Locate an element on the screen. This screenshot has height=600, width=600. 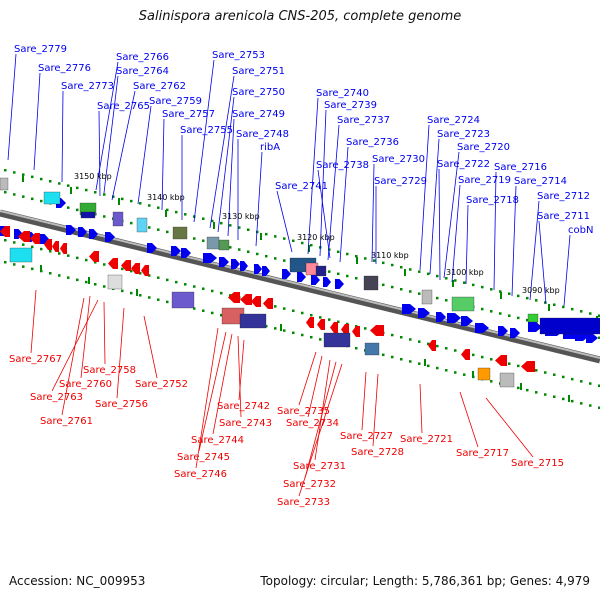
reverse-gene-label: Sare_2734 is located at coordinates (312, 423).